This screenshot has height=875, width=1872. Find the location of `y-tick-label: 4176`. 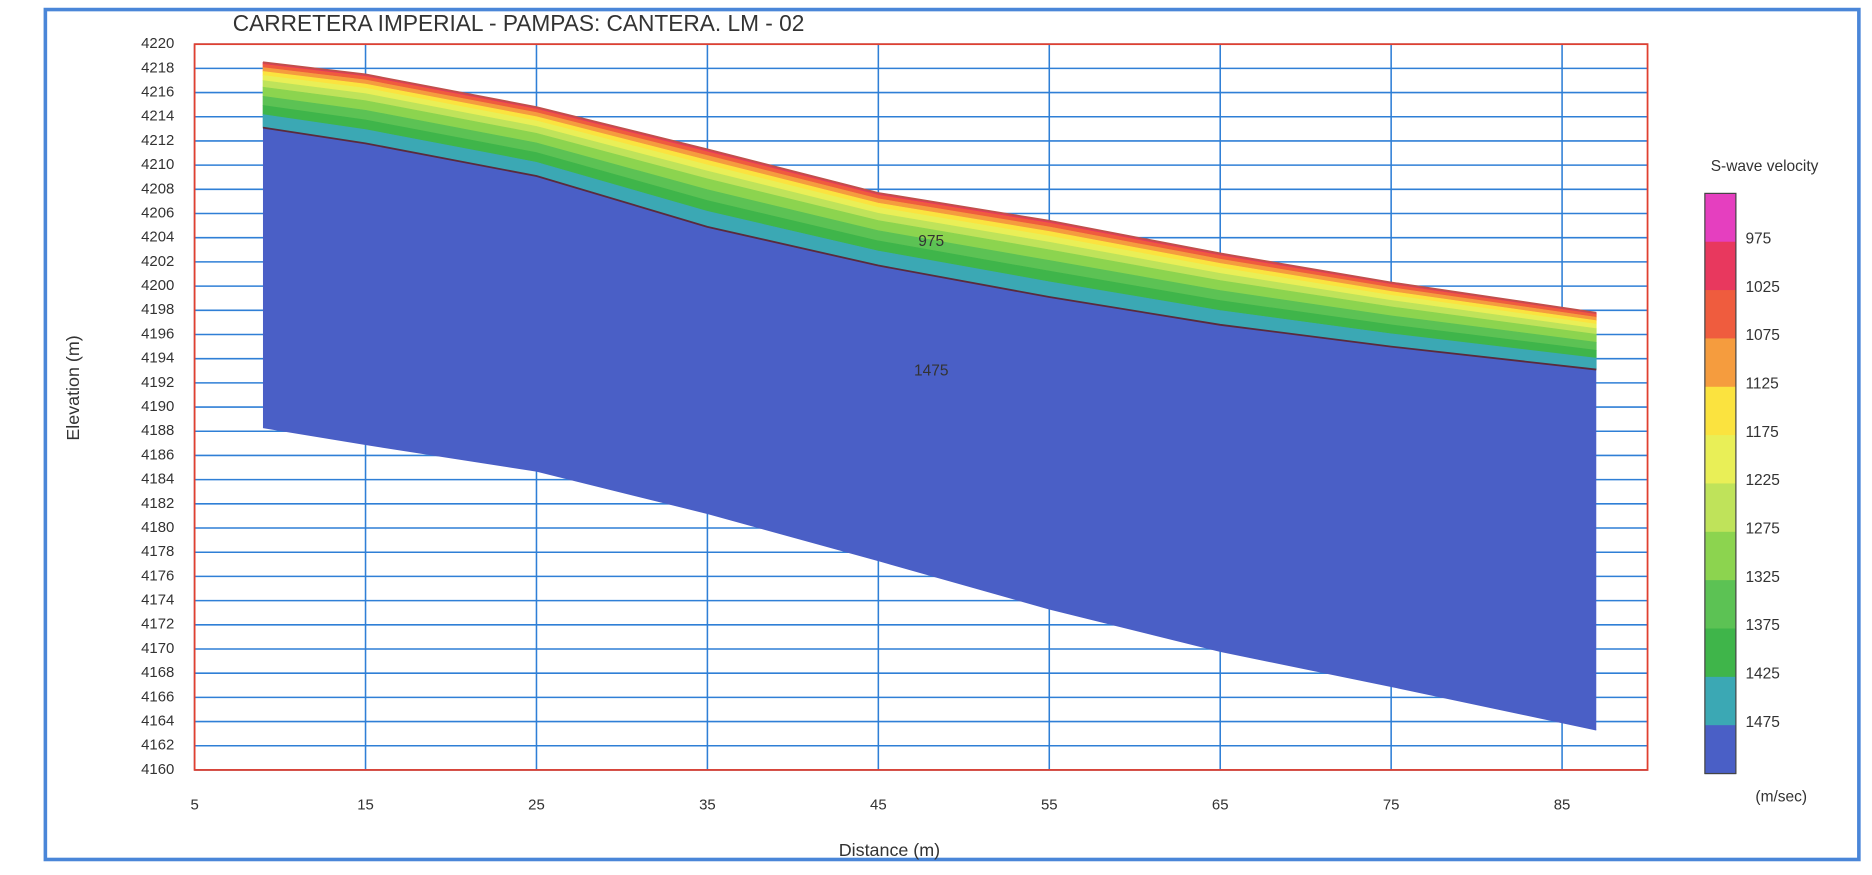

y-tick-label: 4176 is located at coordinates (157, 575).